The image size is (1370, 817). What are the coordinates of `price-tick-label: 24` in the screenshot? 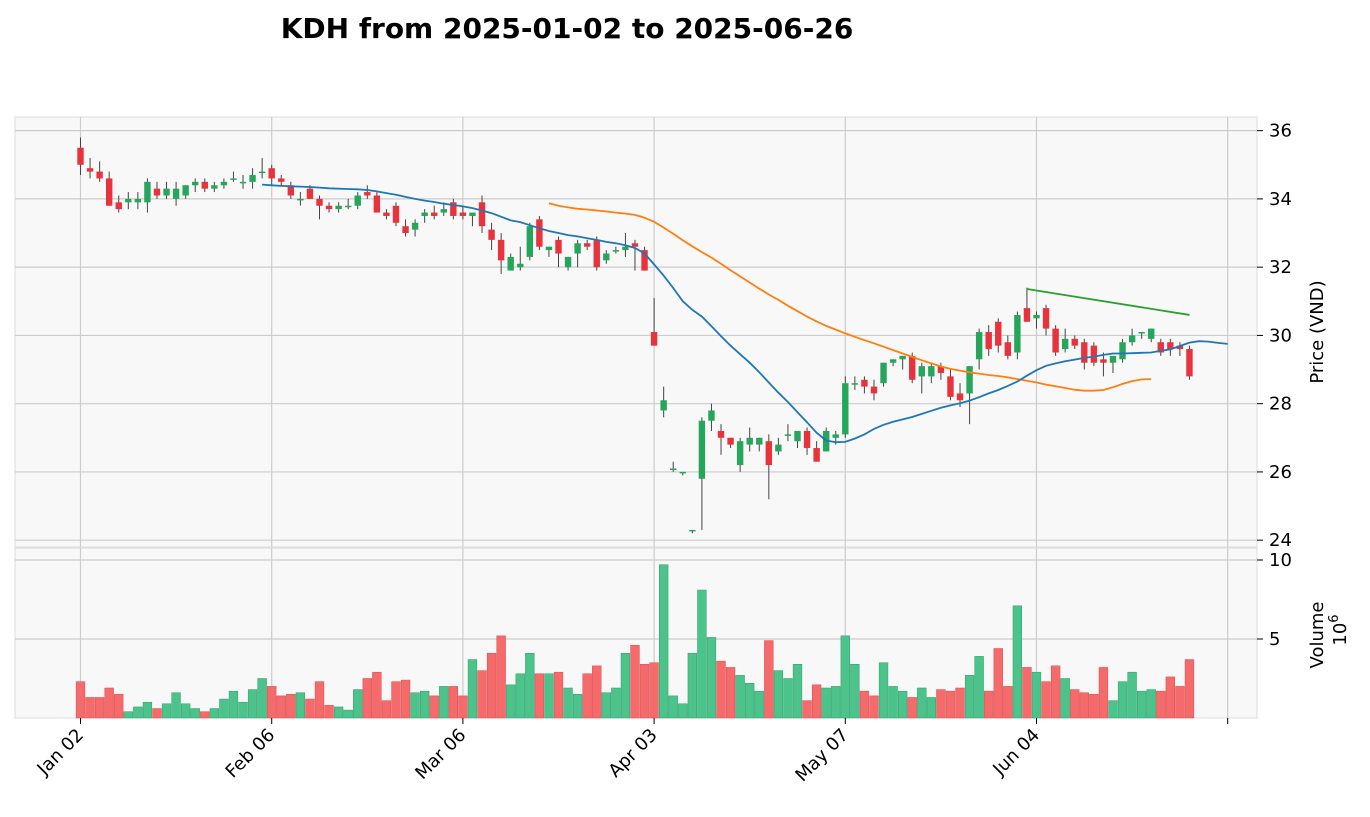 It's located at (1280, 540).